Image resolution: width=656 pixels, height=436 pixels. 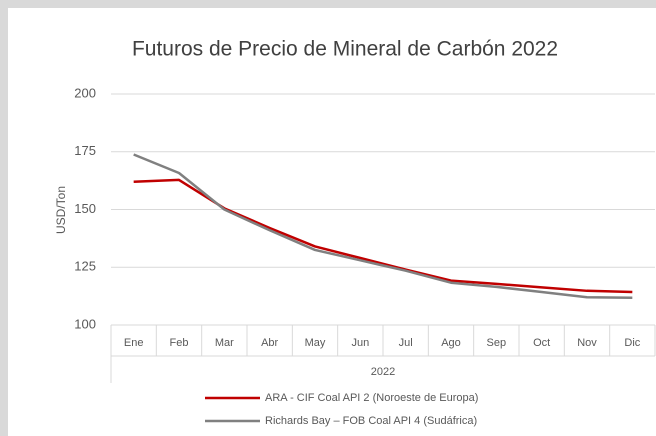 What do you see at coordinates (85, 92) in the screenshot?
I see `y-tick-label: 200` at bounding box center [85, 92].